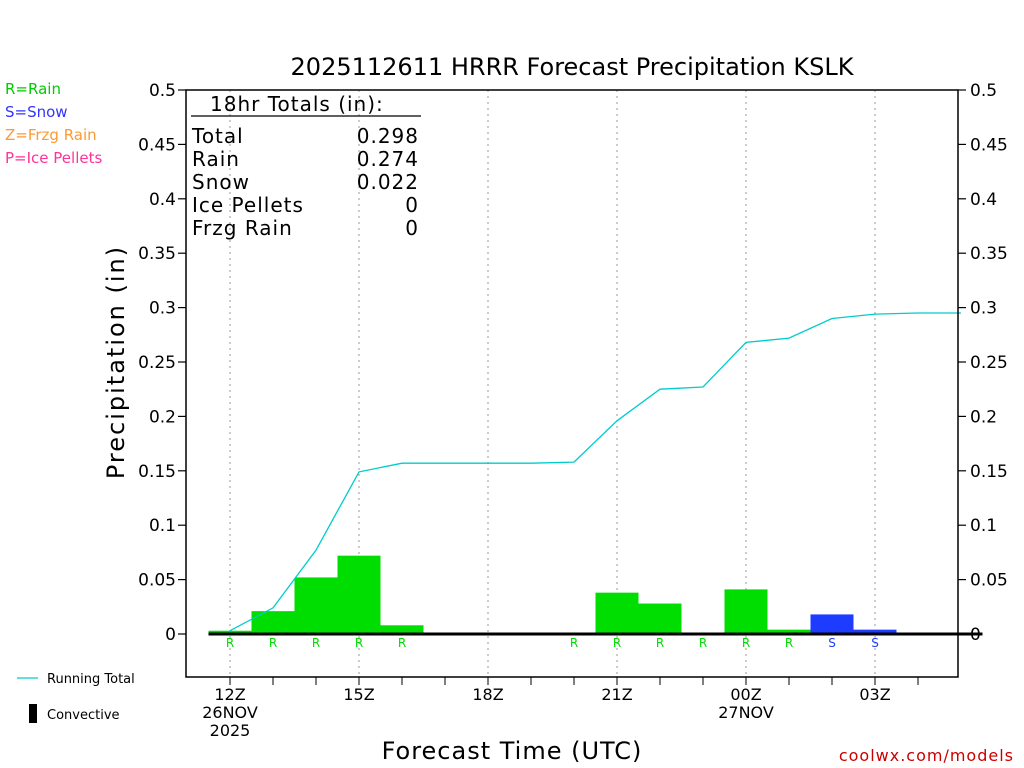 This screenshot has width=1024, height=768. Describe the element at coordinates (983, 309) in the screenshot. I see `y-tick-label-right: 0.3` at that location.